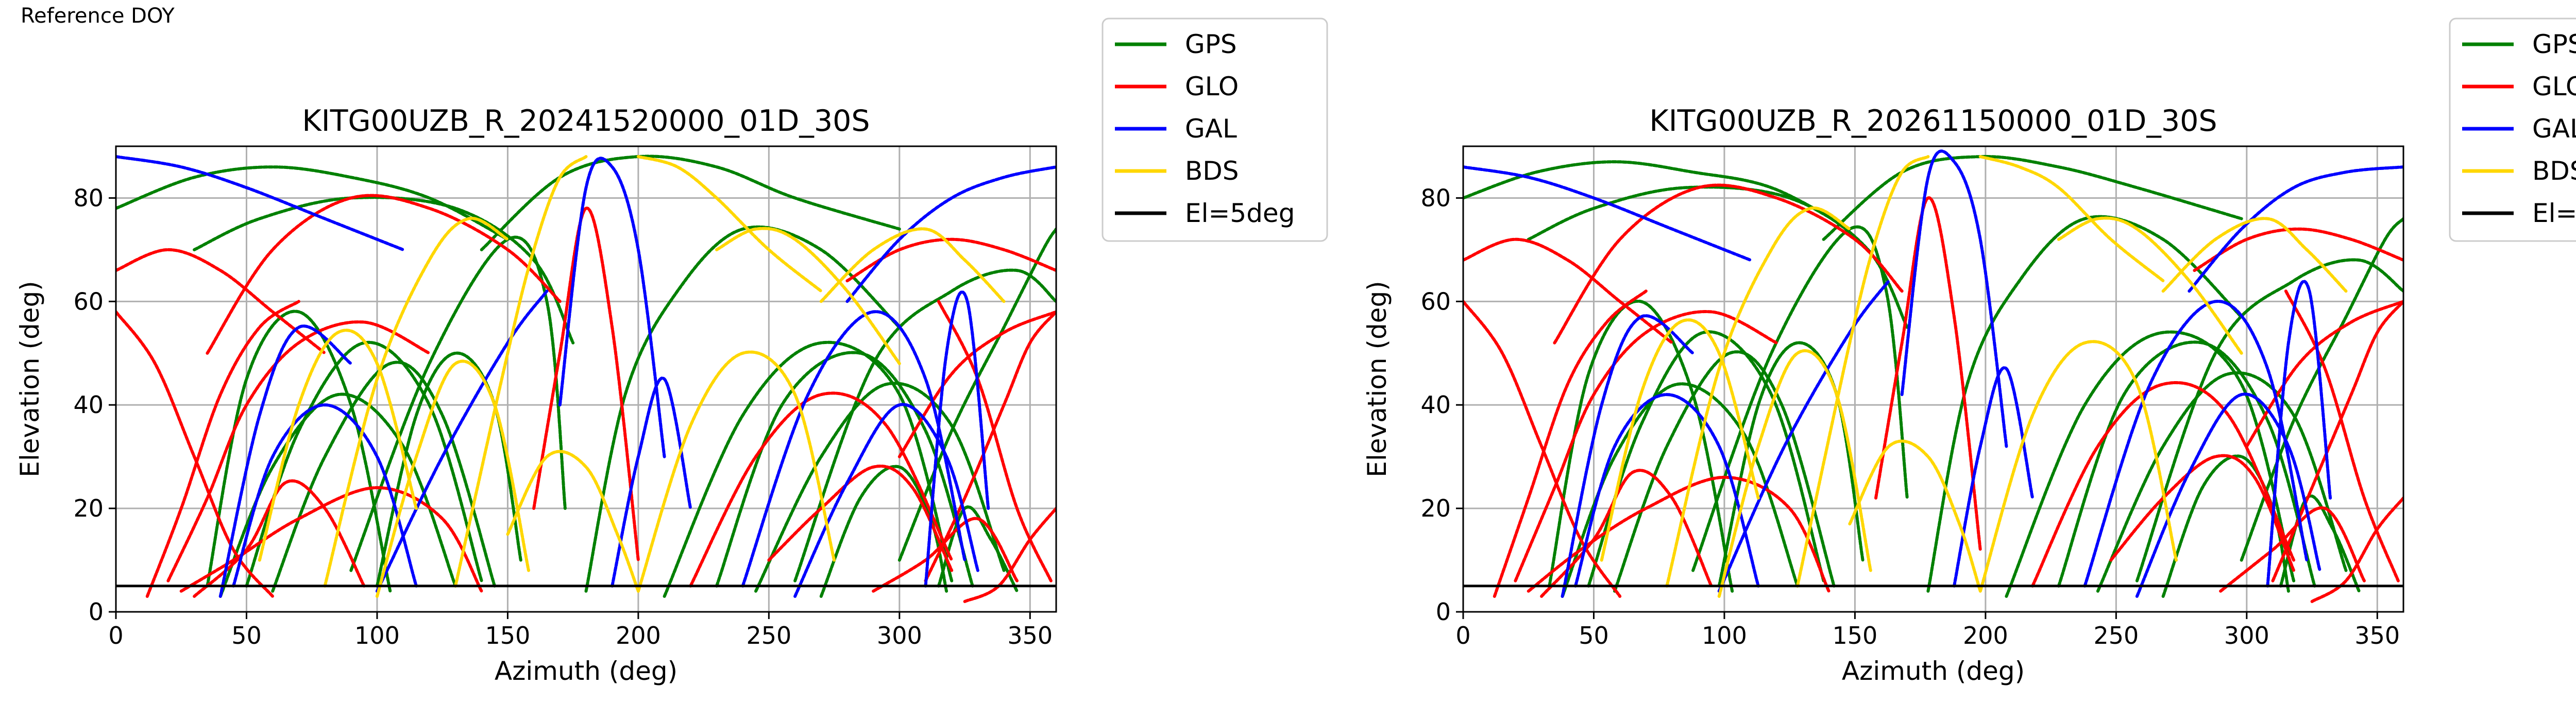  What do you see at coordinates (88, 508) in the screenshot?
I see `y-tick-label: 20` at bounding box center [88, 508].